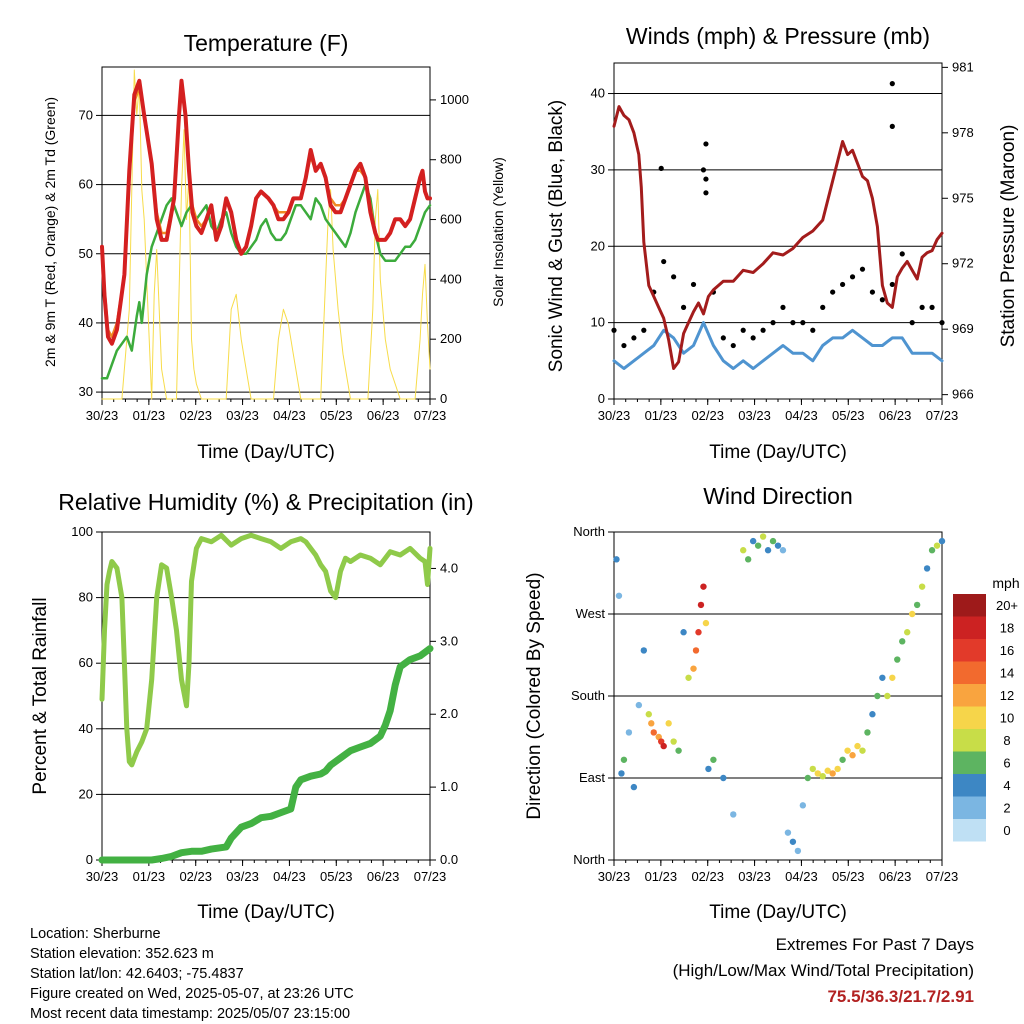 The width and height of the screenshot is (1024, 1024). I want to click on humidity-ylabel: Percent & Total Rainfall, so click(40, 695).